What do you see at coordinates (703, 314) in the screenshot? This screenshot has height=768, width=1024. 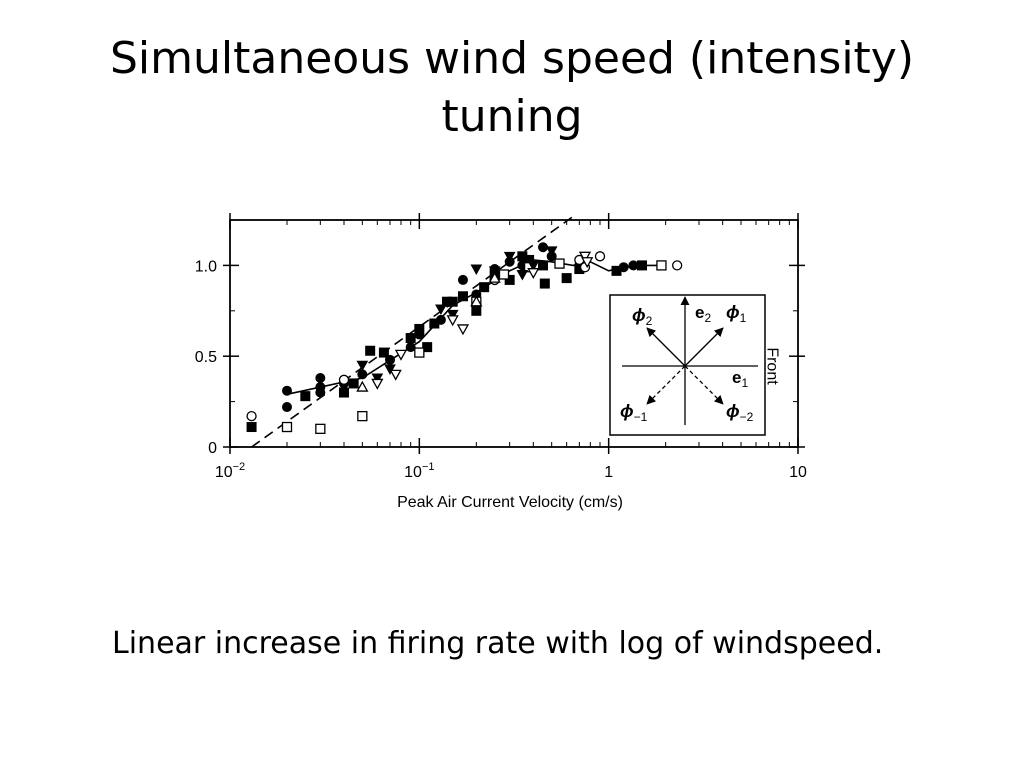 I see `e2-label: e2` at bounding box center [703, 314].